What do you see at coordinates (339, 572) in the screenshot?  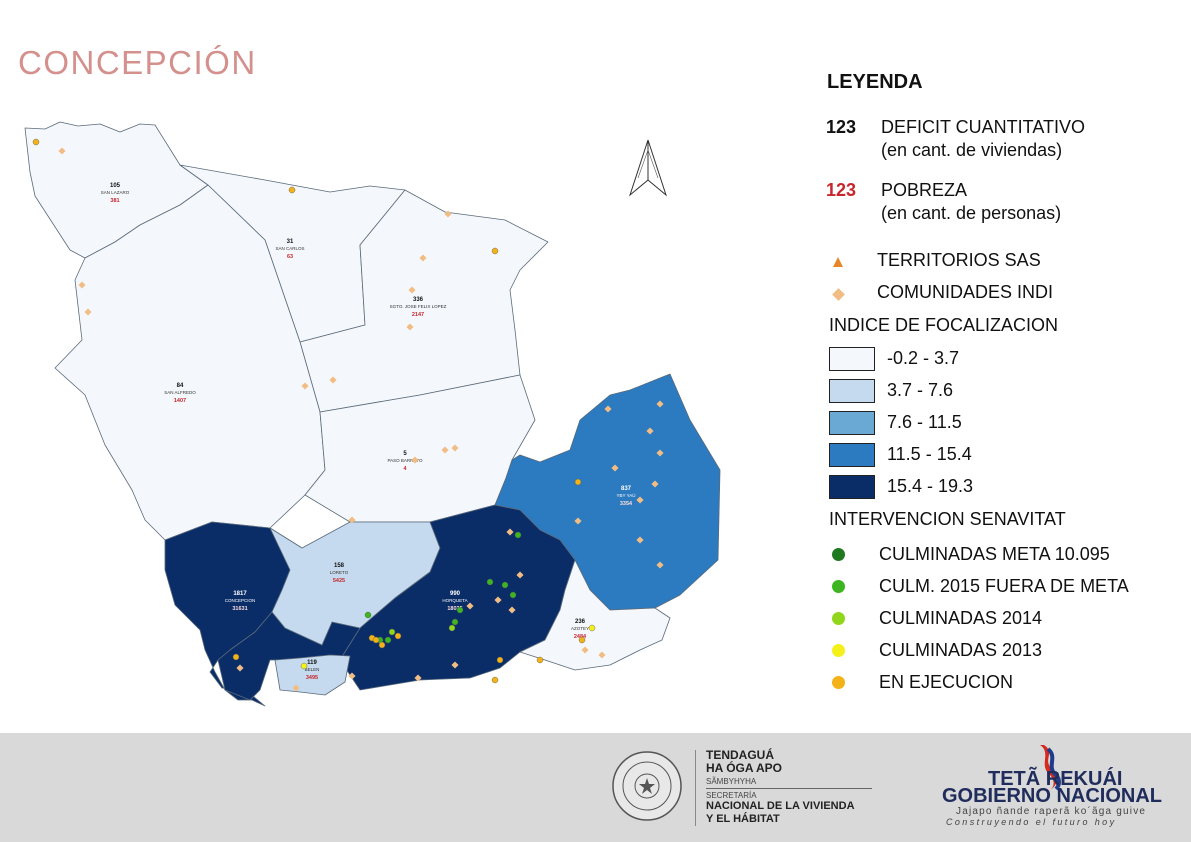 I see `district-name-label: LORETO` at bounding box center [339, 572].